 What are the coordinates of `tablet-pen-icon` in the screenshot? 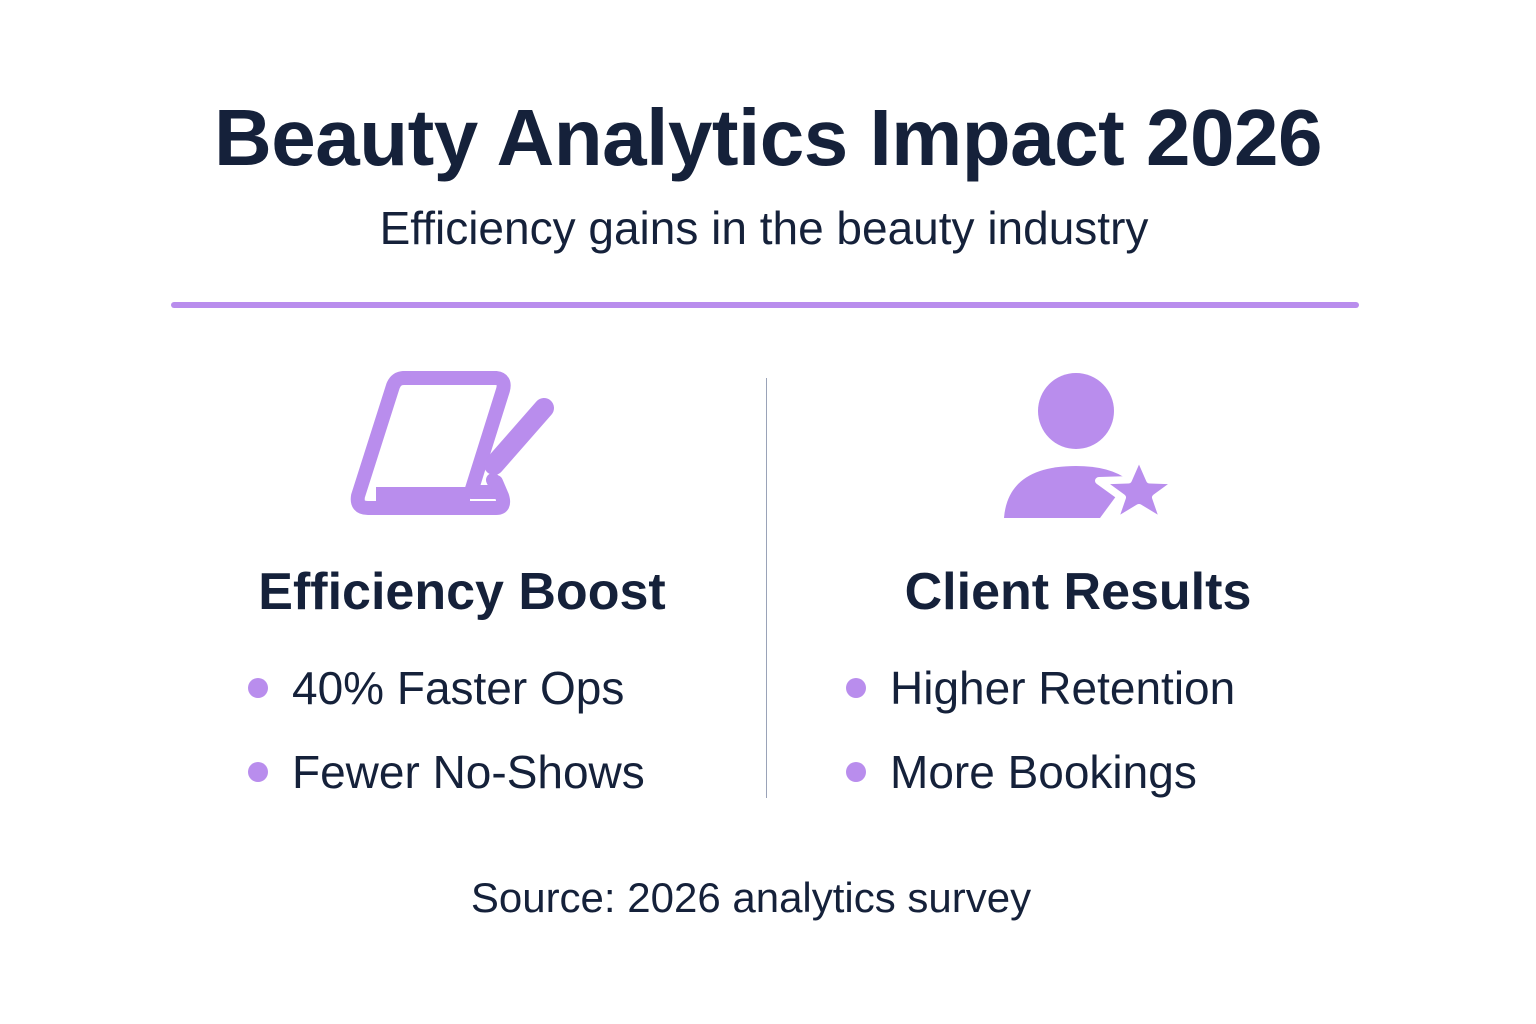 It's located at (452, 448).